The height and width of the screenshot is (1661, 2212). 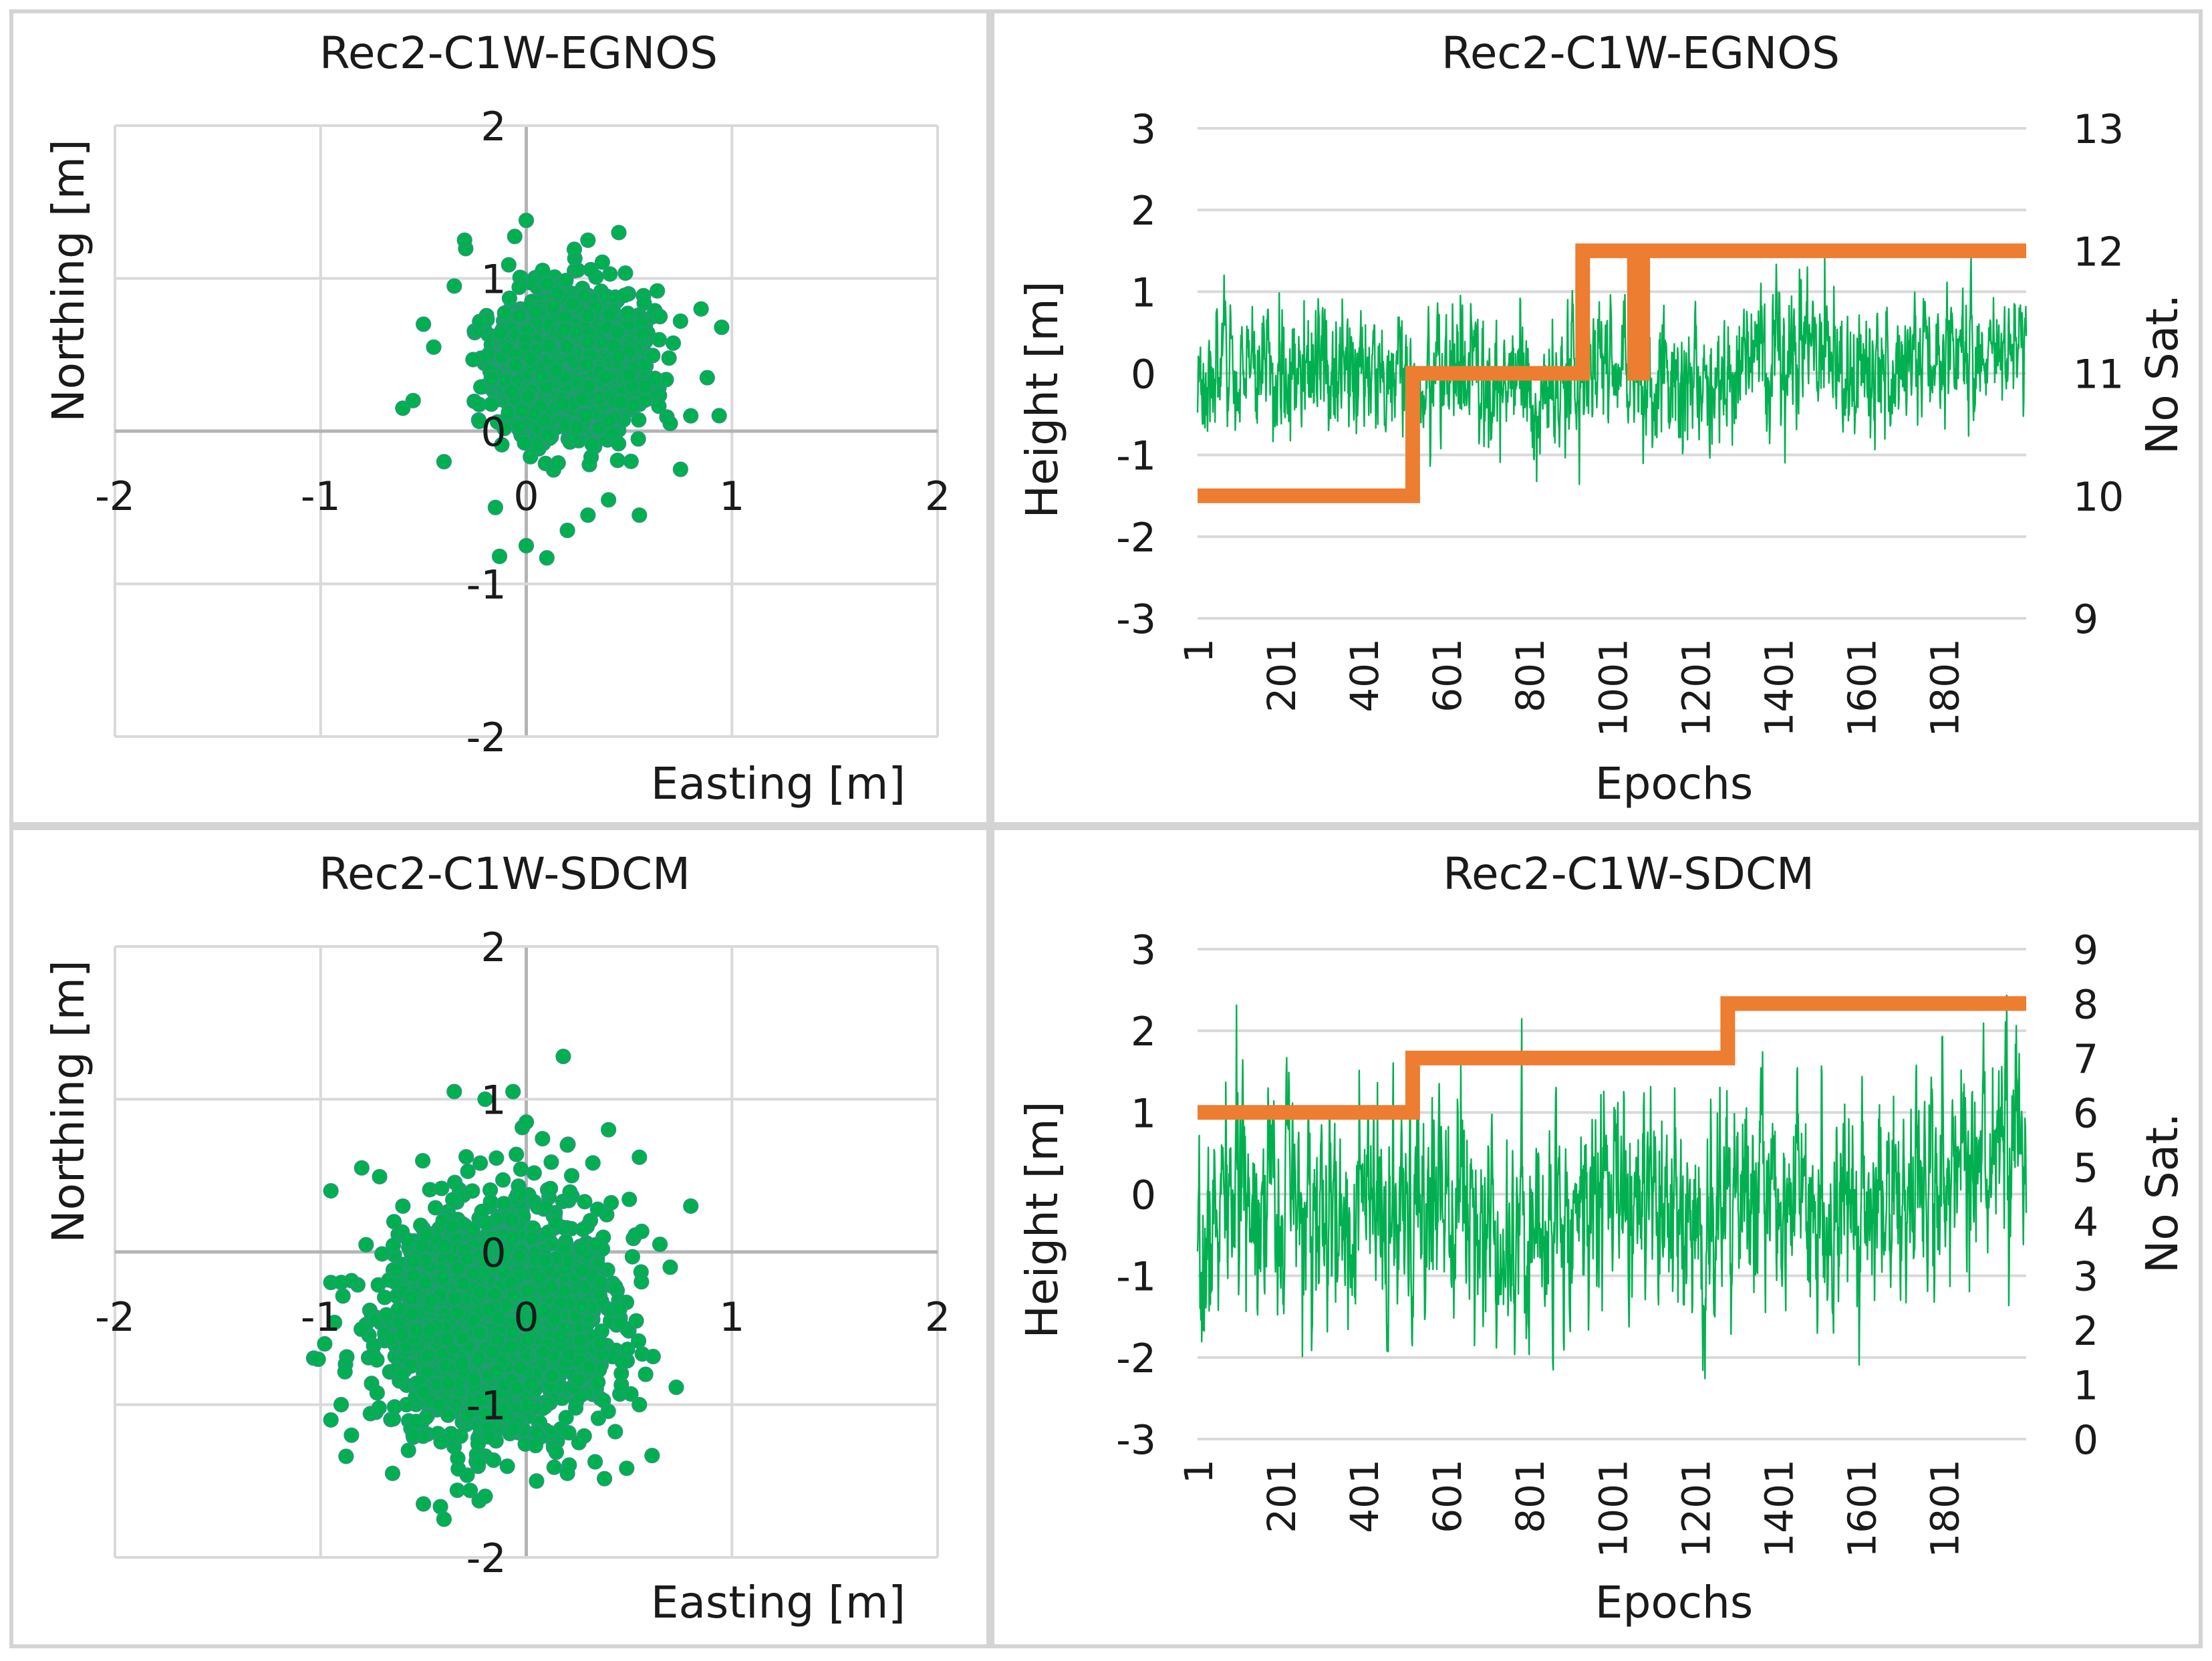 I want to click on x-tick-labels: -2 -1 0 1 2, so click(x=522, y=496).